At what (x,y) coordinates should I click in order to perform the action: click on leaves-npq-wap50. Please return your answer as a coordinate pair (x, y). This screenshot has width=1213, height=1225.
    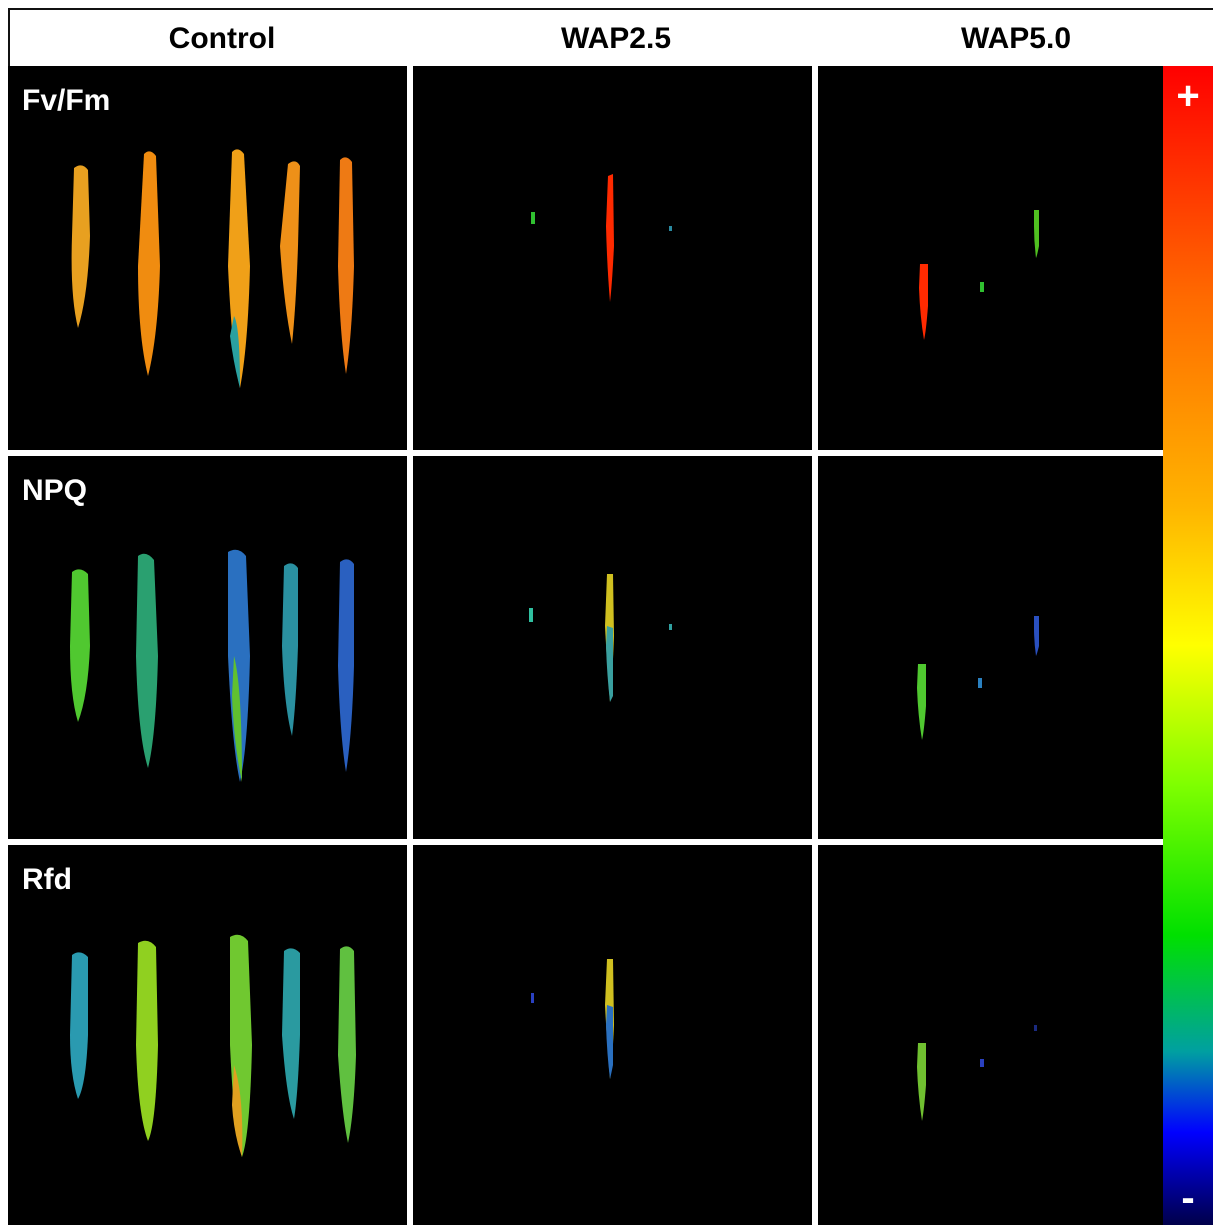
    Looking at the image, I should click on (978, 678).